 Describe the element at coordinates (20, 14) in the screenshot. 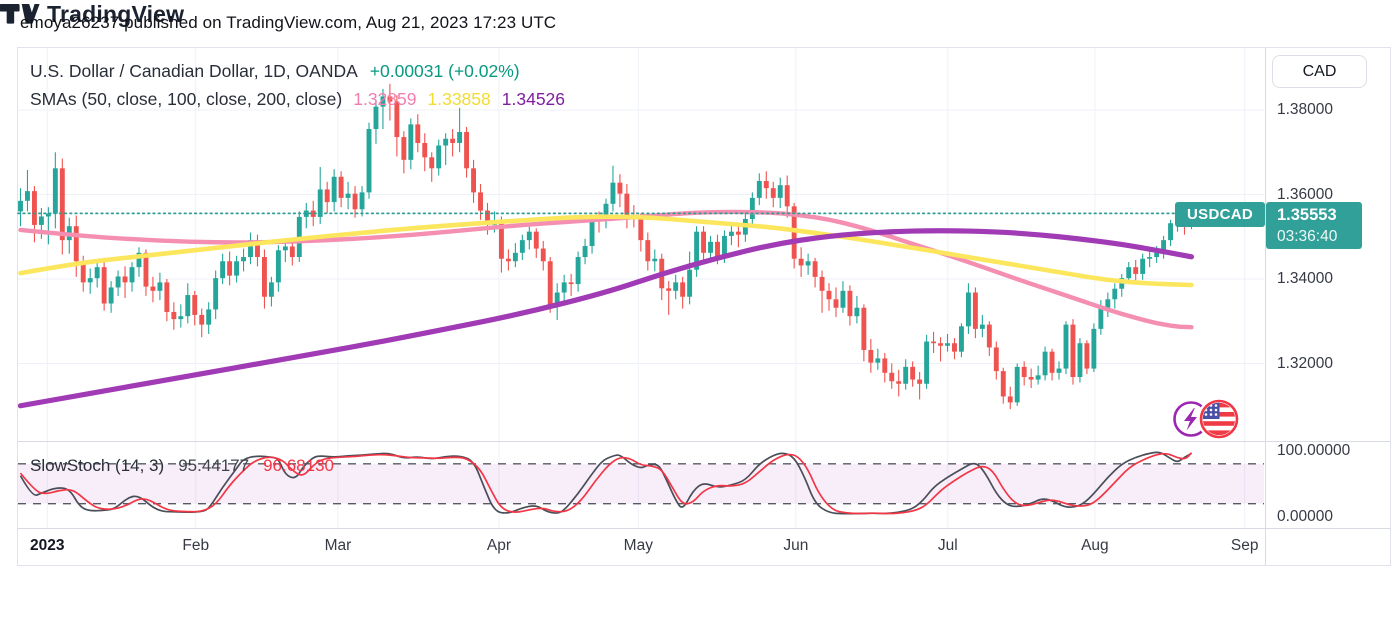

I see `tradingview-logo-icon` at that location.